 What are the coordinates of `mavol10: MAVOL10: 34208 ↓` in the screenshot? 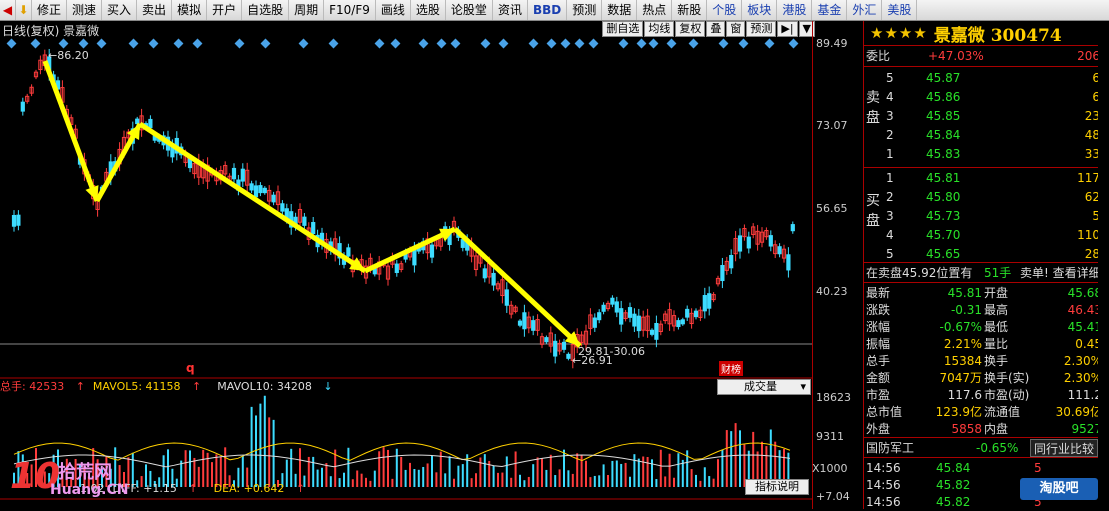 It's located at (275, 386).